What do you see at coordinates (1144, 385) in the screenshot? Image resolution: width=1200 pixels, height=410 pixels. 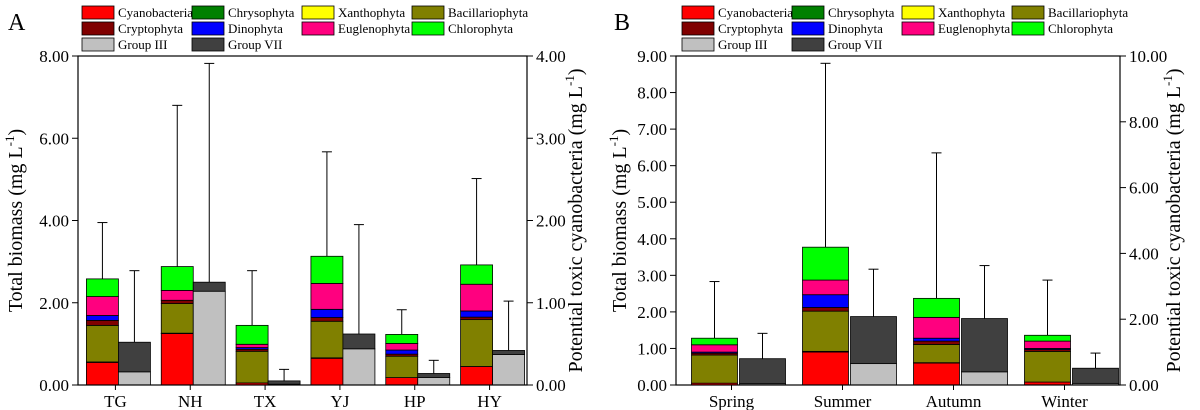 I see `panel-b-y2-tick-label-0: 0.00` at bounding box center [1144, 385].